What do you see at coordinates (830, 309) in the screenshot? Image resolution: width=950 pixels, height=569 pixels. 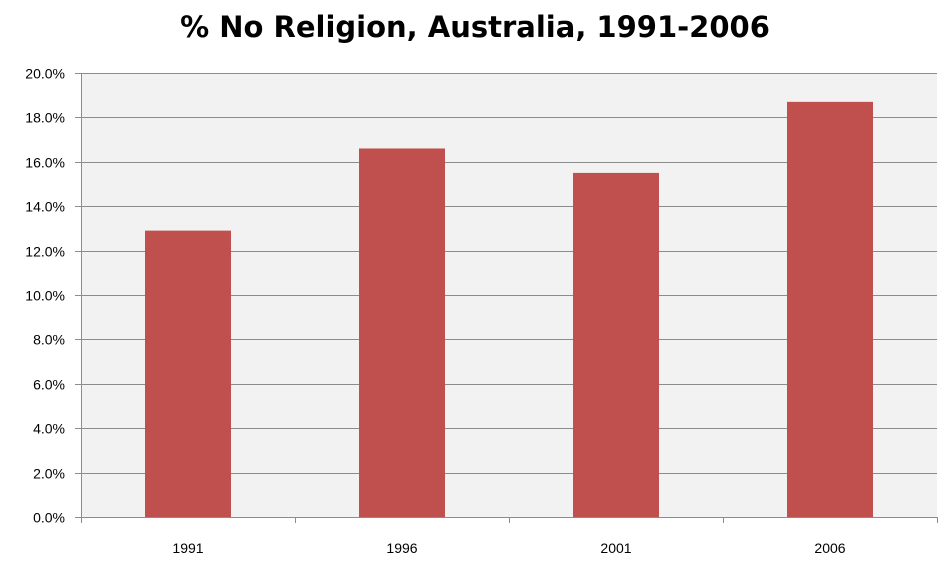 I see `bar-2006` at bounding box center [830, 309].